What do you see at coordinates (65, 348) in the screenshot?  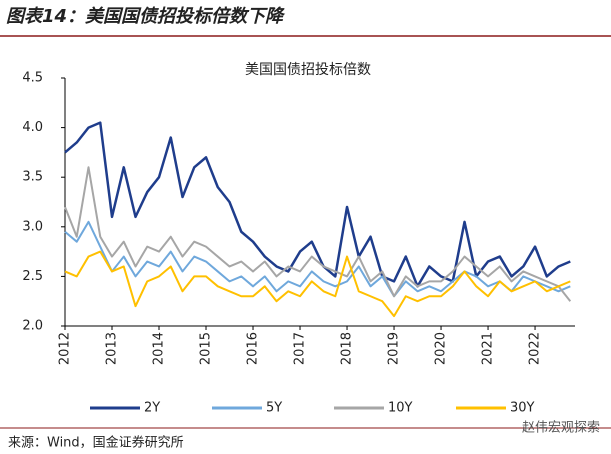 I see `x-tick-label: 2012` at bounding box center [65, 348].